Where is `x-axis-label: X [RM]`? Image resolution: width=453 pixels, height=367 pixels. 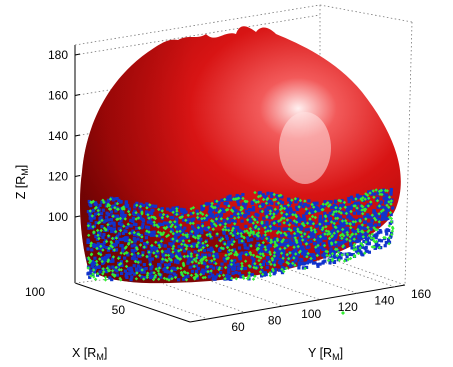 x-axis-label: X [RM] is located at coordinates (89, 354).